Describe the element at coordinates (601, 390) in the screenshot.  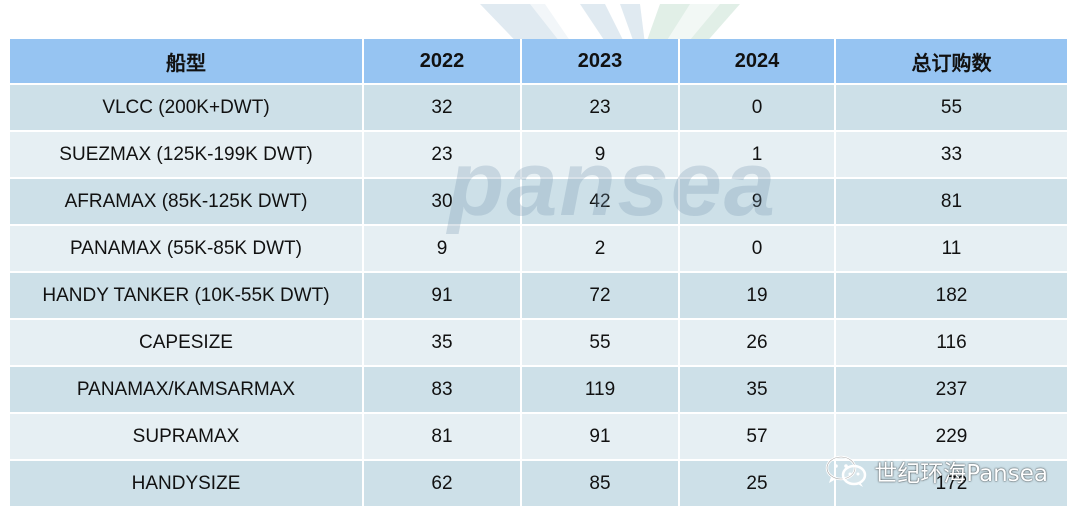
I see `value-cell: 119` at that location.